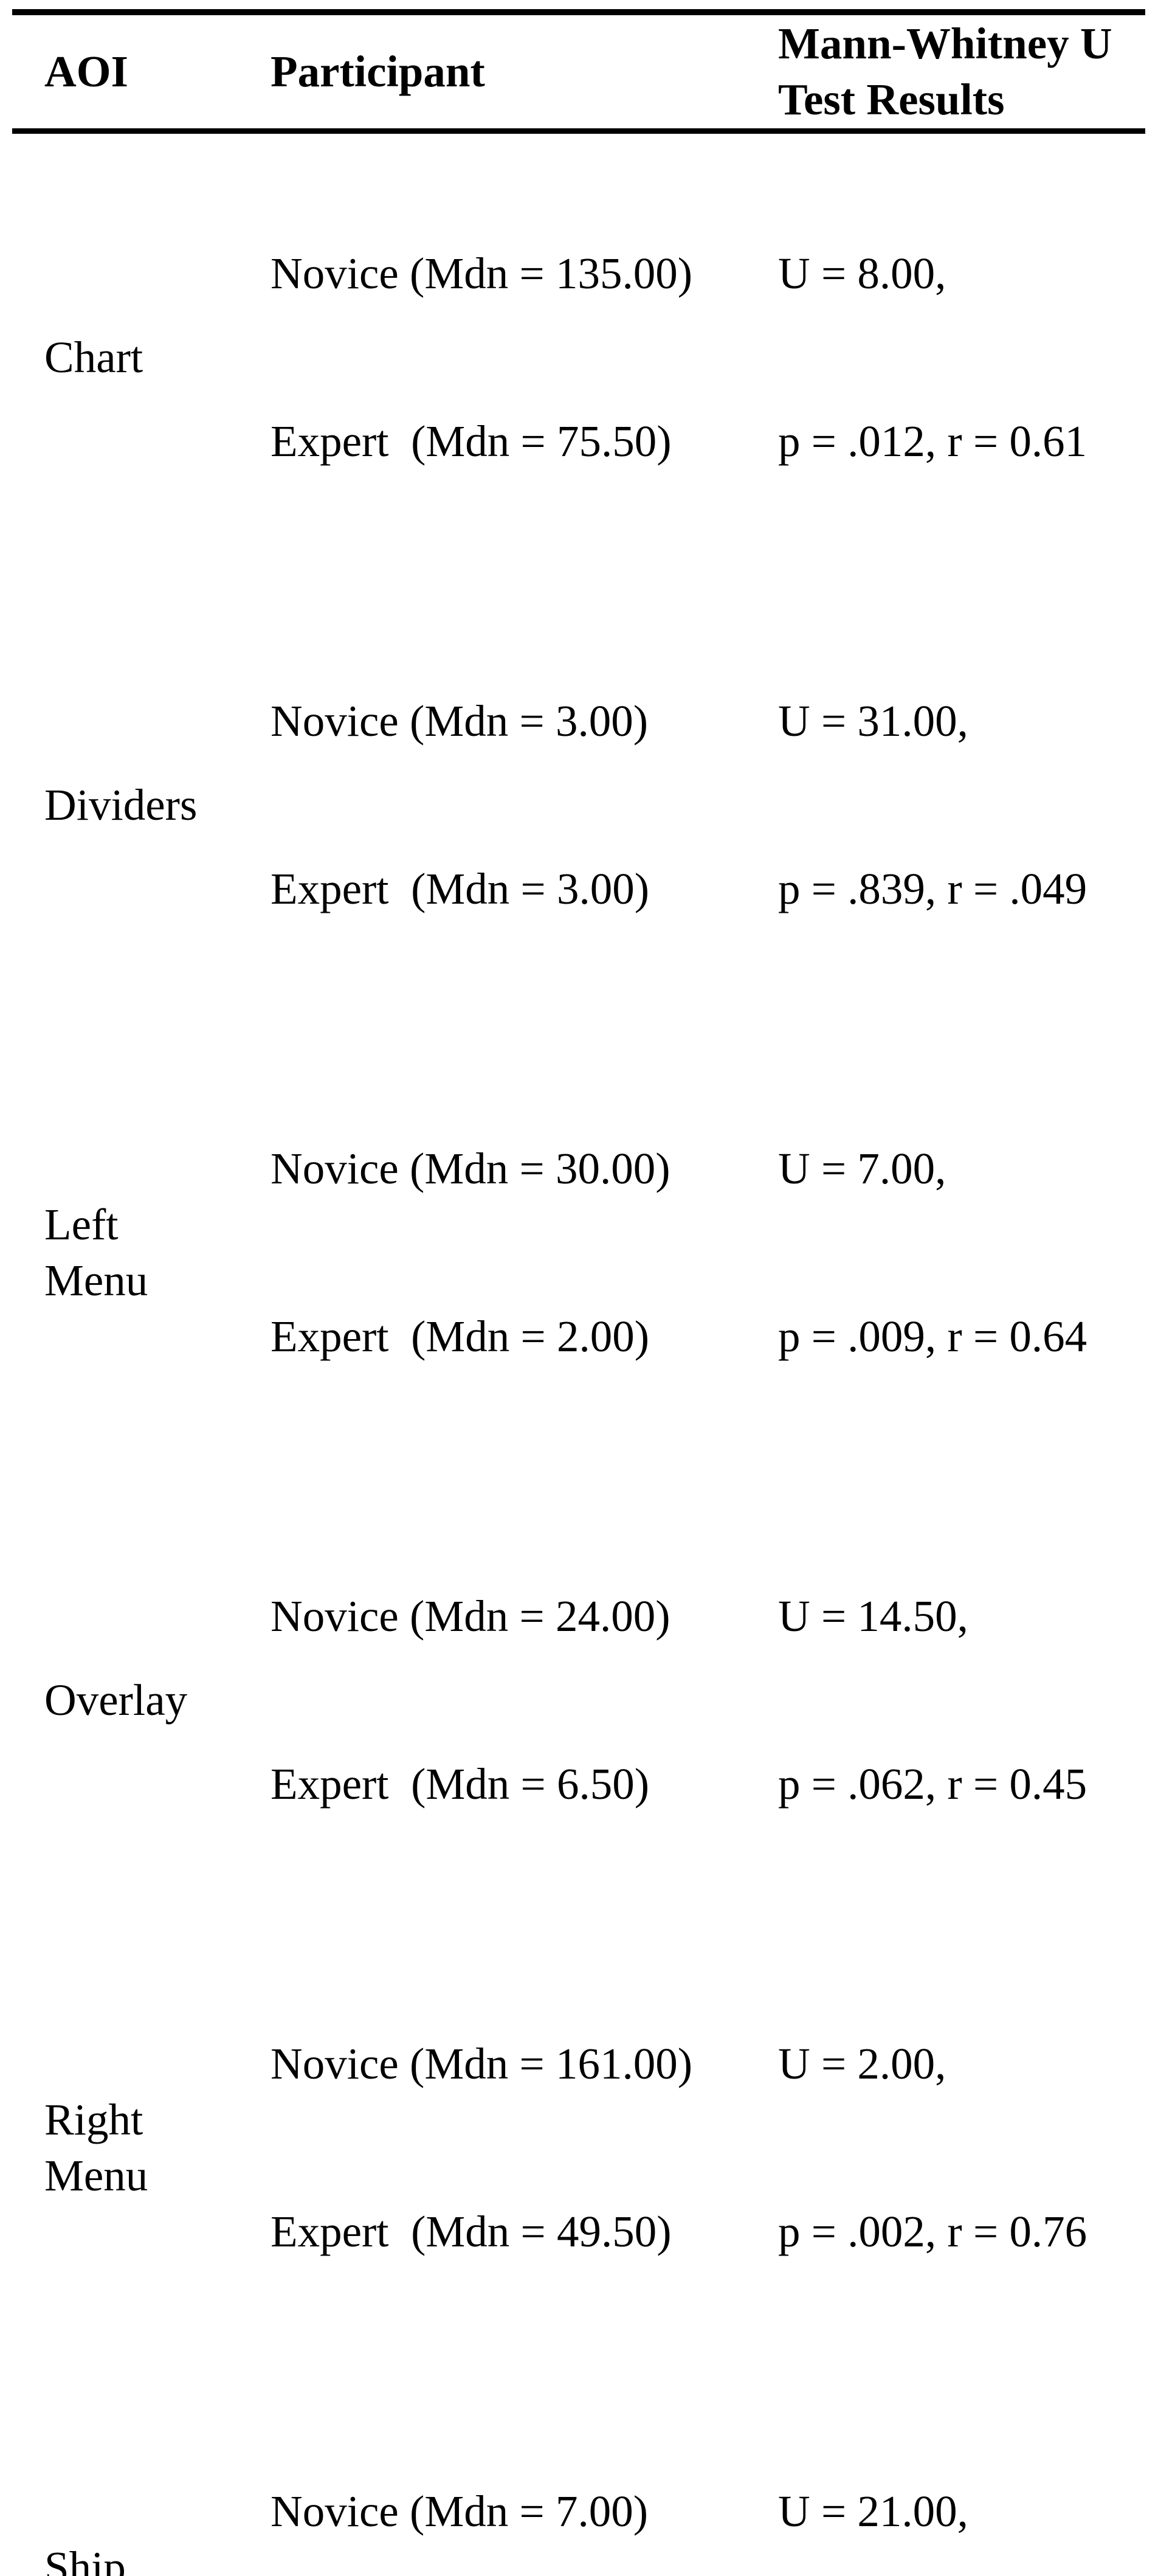 This screenshot has height=2576, width=1158. Describe the element at coordinates (481, 2063) in the screenshot. I see `novice-line: Novice (Mdn = 161.00)` at that location.